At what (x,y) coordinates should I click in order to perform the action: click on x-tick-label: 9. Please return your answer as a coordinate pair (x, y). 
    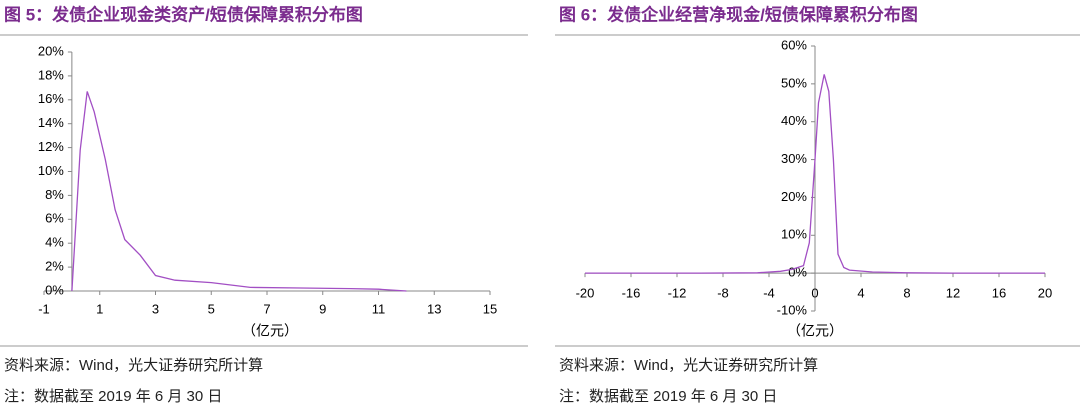
    Looking at the image, I should click on (322, 308).